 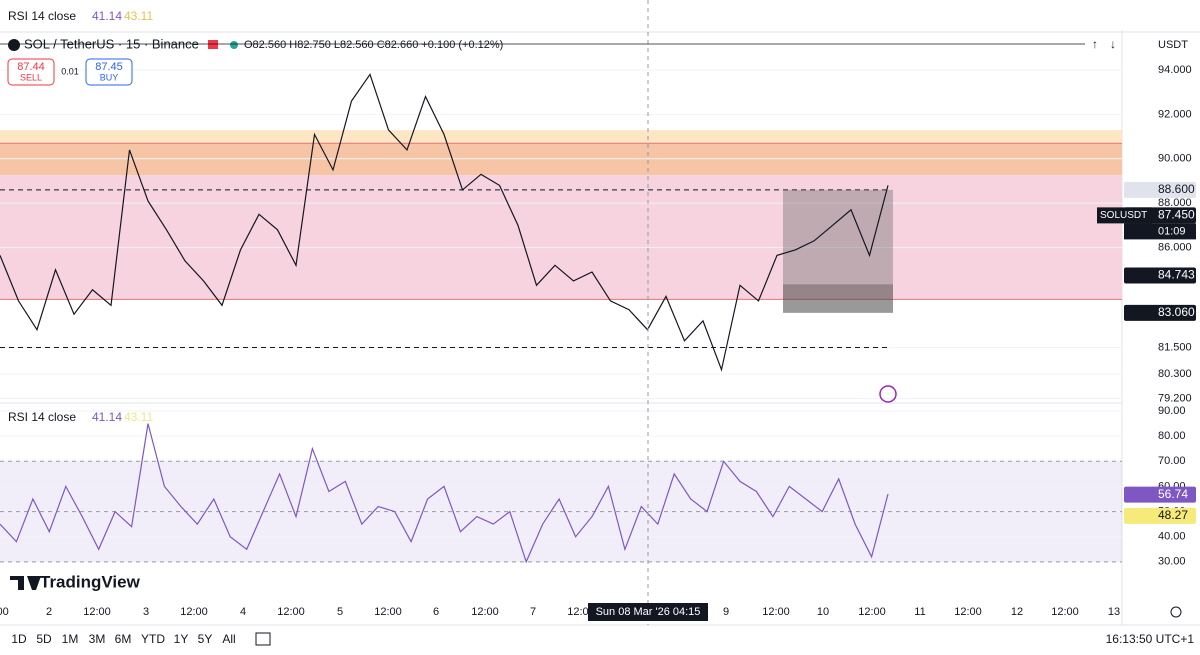 What do you see at coordinates (1173, 494) in the screenshot?
I see `price-tag-label: 56.74` at bounding box center [1173, 494].